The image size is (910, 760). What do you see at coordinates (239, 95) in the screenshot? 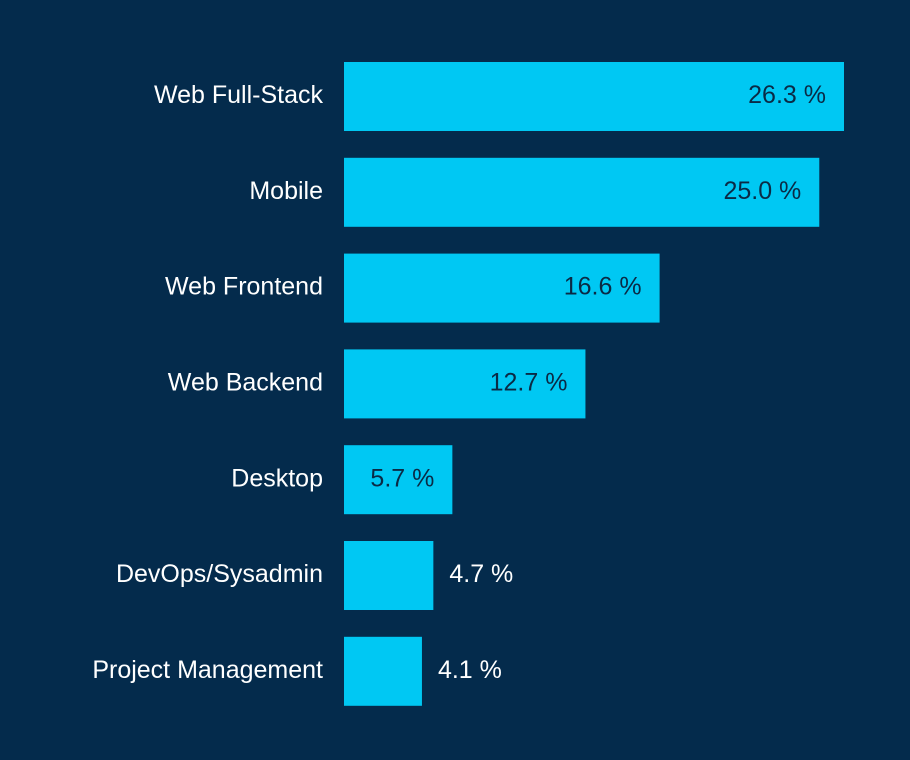
I see `category-label: Web Full-Stack` at bounding box center [239, 95].